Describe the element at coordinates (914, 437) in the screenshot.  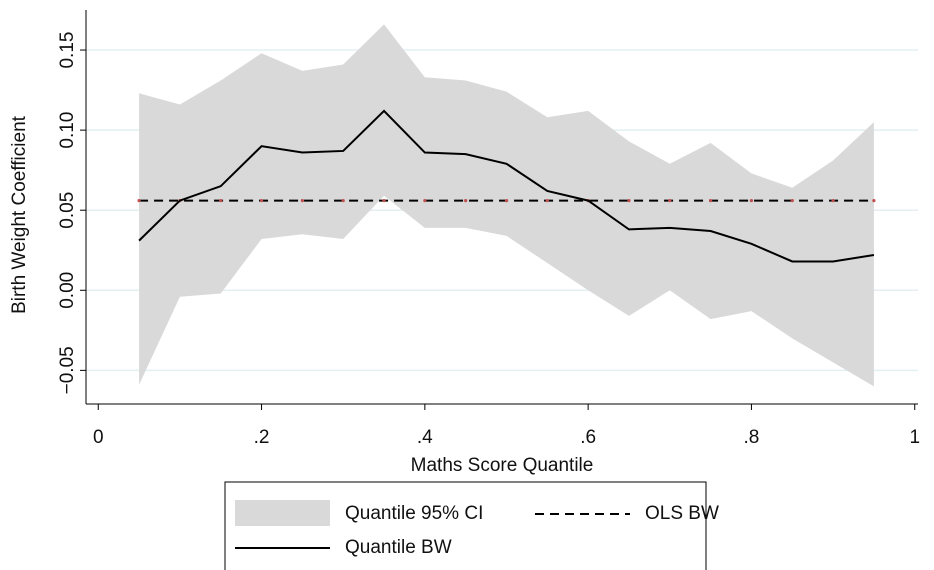
I see `x-tick-label: 1` at that location.